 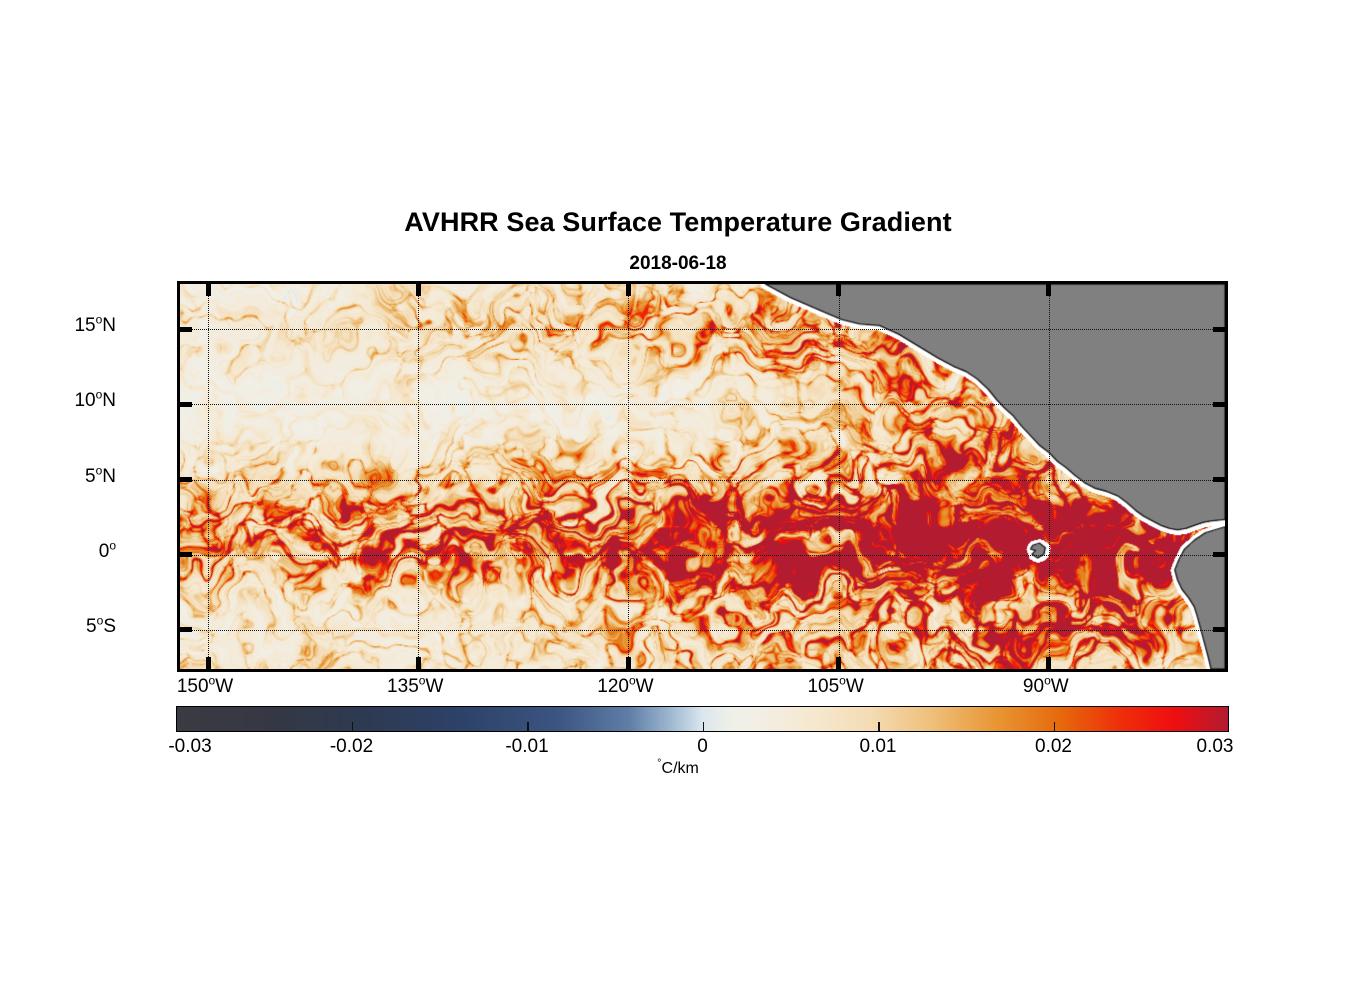 I want to click on y-axis-tick-label: 15oN, so click(x=95, y=324).